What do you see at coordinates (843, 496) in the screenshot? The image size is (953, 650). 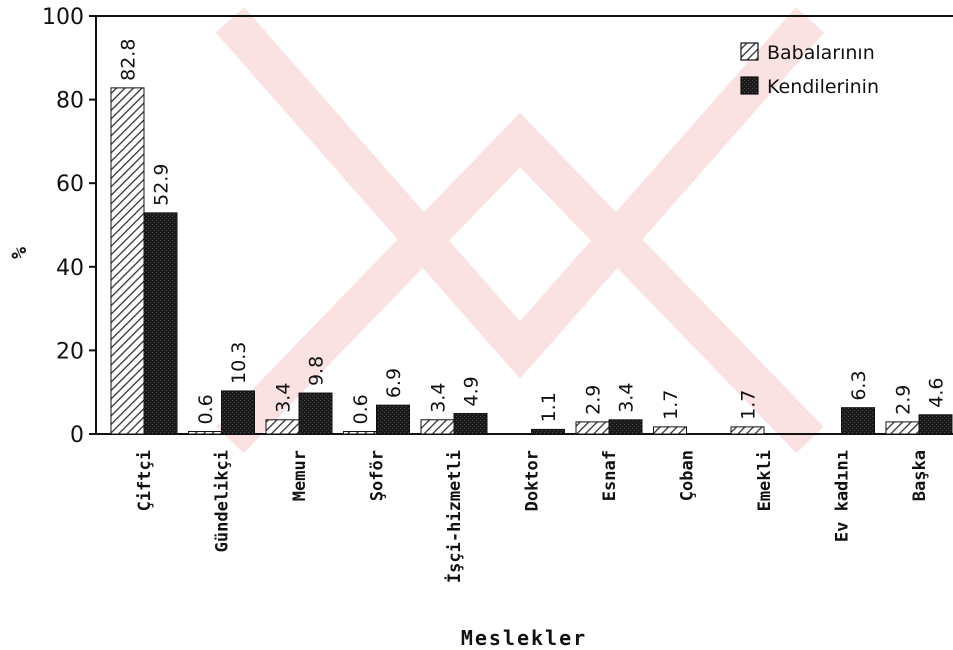 I see `category-label-ev-kadini: Ev kadını` at bounding box center [843, 496].